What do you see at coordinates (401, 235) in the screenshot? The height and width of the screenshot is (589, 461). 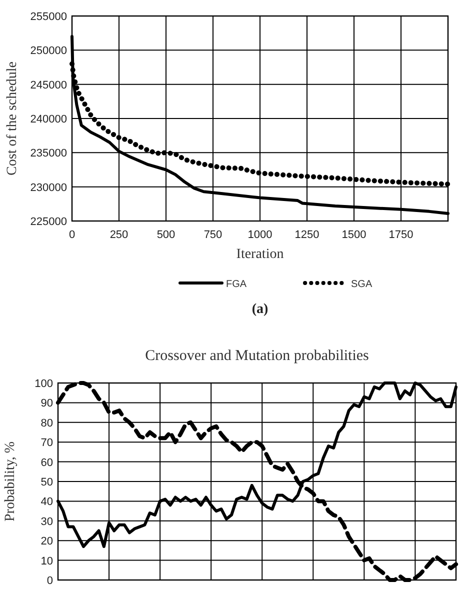 I see `x-tick-label: 1750` at bounding box center [401, 235].